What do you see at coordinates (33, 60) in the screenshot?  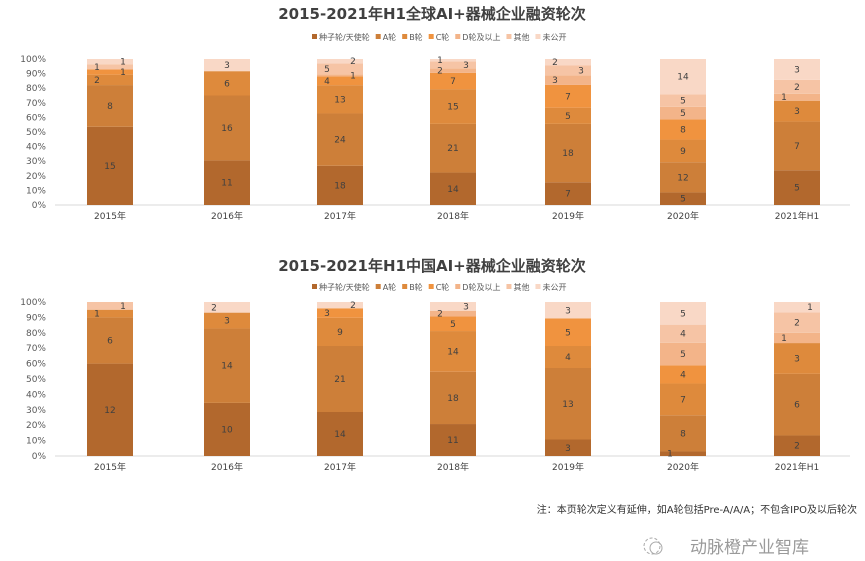 I see `y-tick-label: 100%` at bounding box center [33, 60].